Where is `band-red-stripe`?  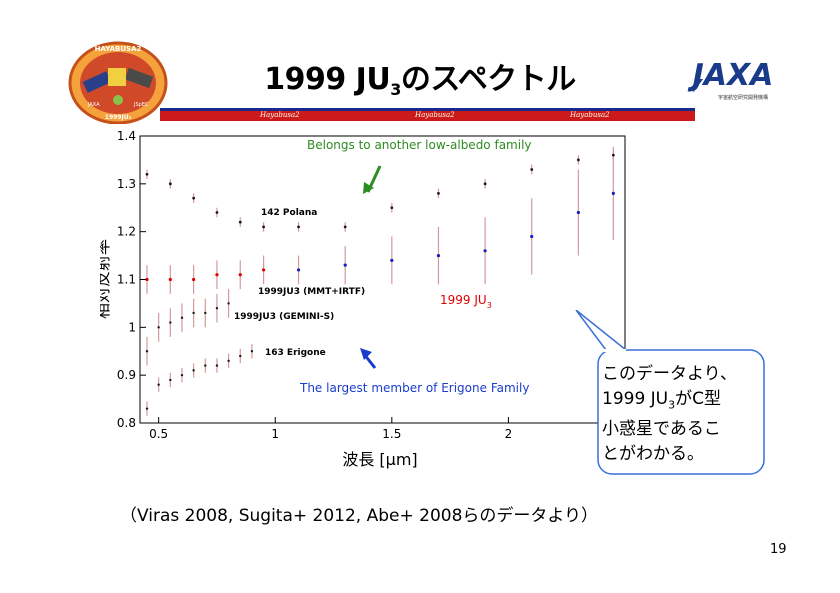
band-red-stripe is located at coordinates (427, 116).